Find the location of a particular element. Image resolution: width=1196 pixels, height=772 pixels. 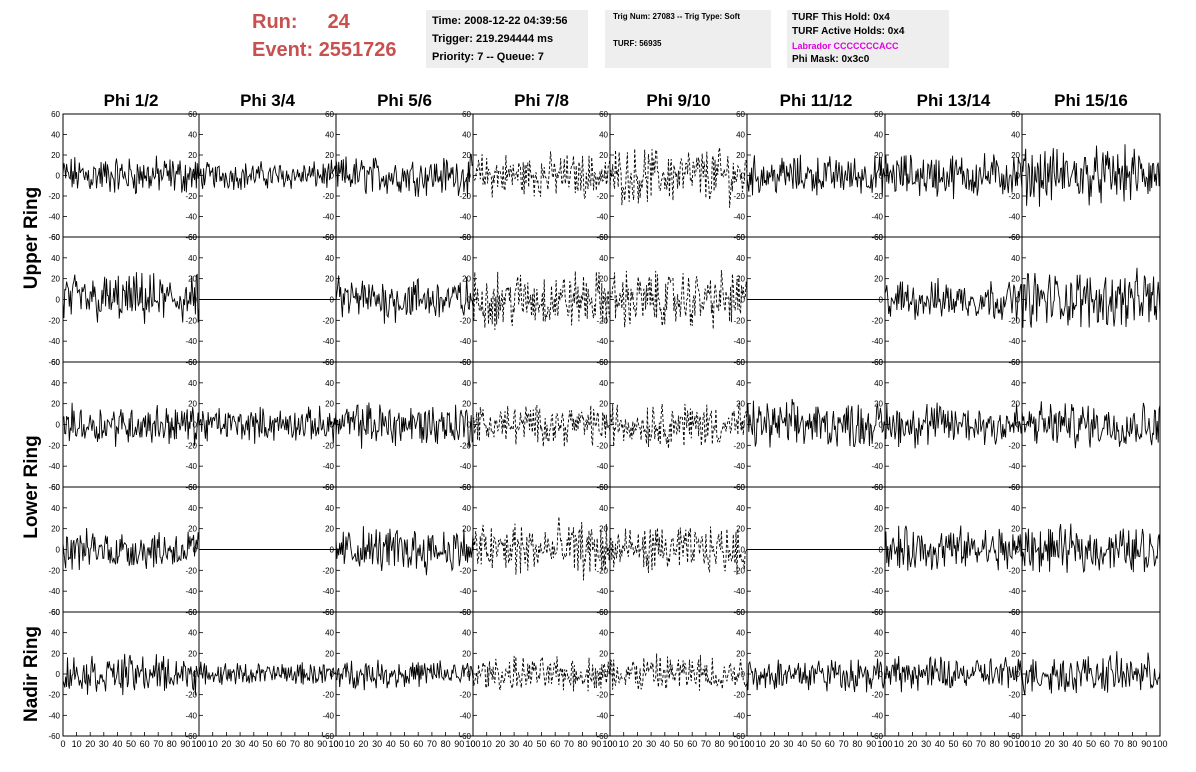

column-title: Phi 13/14 is located at coordinates (954, 100).